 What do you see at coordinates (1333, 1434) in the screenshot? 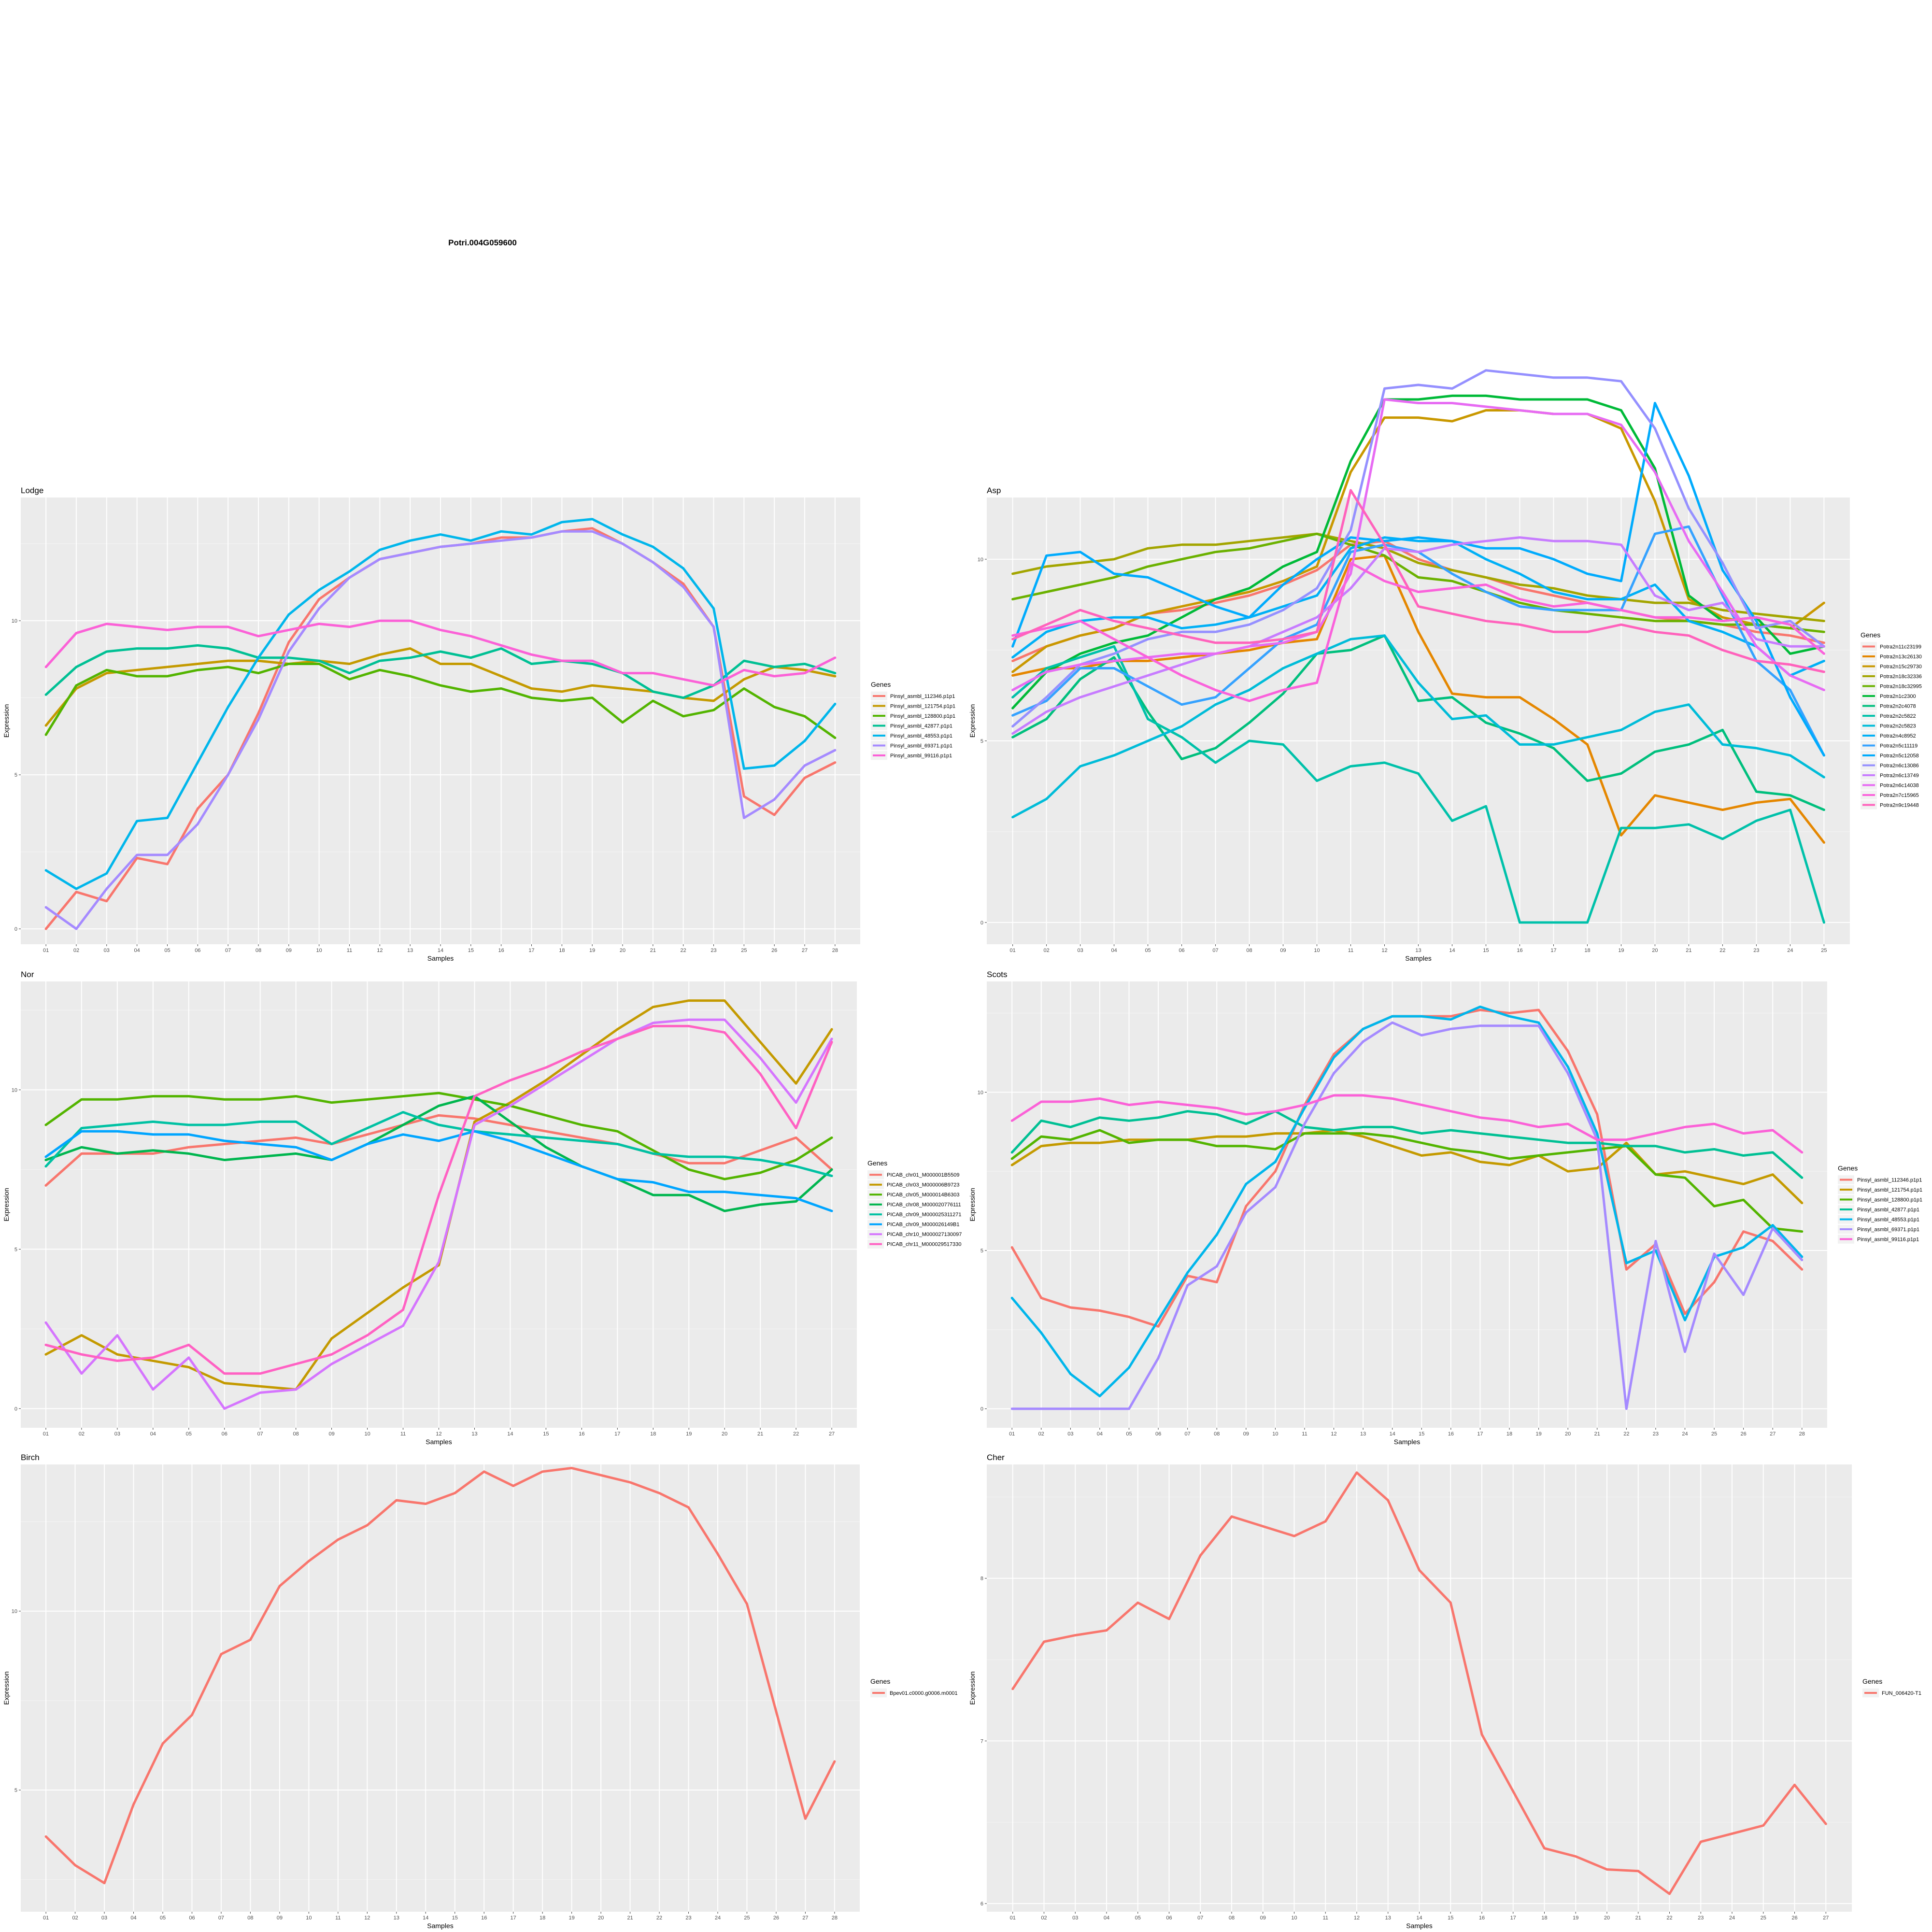
I see `x-tick-label: 12` at bounding box center [1333, 1434].